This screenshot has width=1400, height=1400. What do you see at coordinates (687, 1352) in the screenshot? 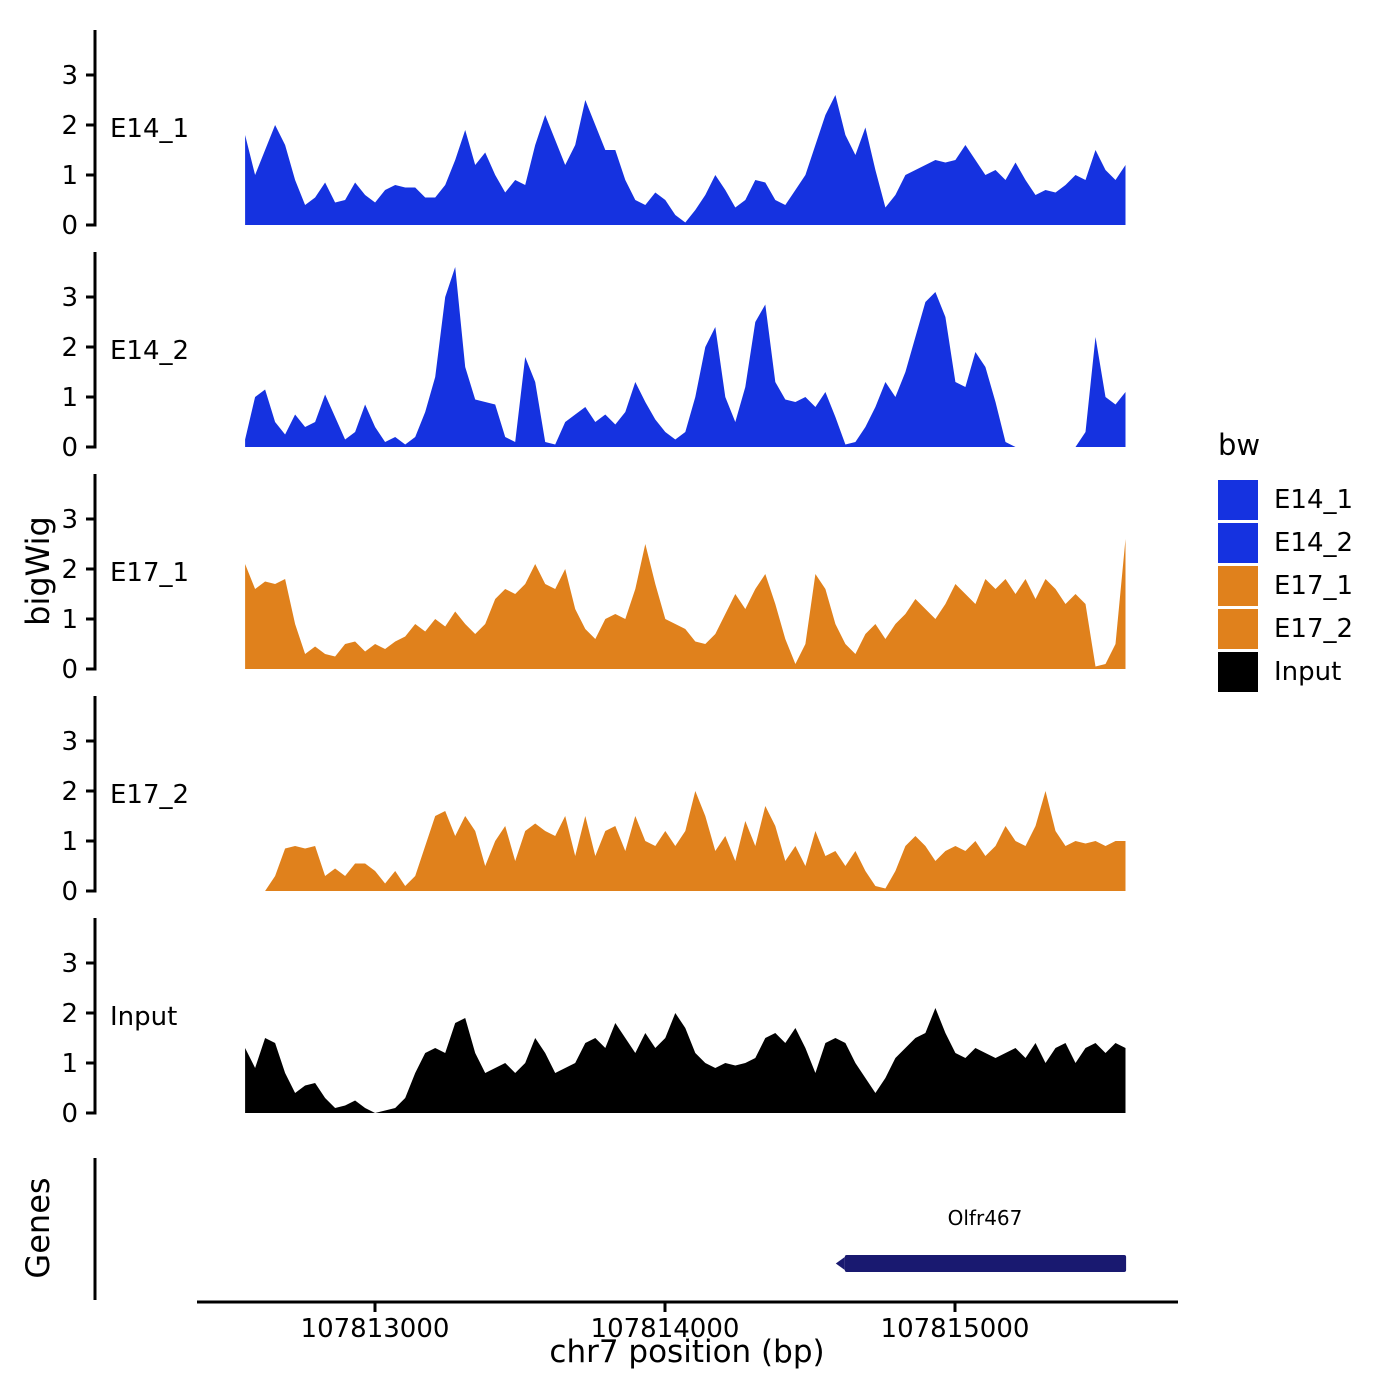
I see `x-axis-title: chr7 position (bp)` at bounding box center [687, 1352].